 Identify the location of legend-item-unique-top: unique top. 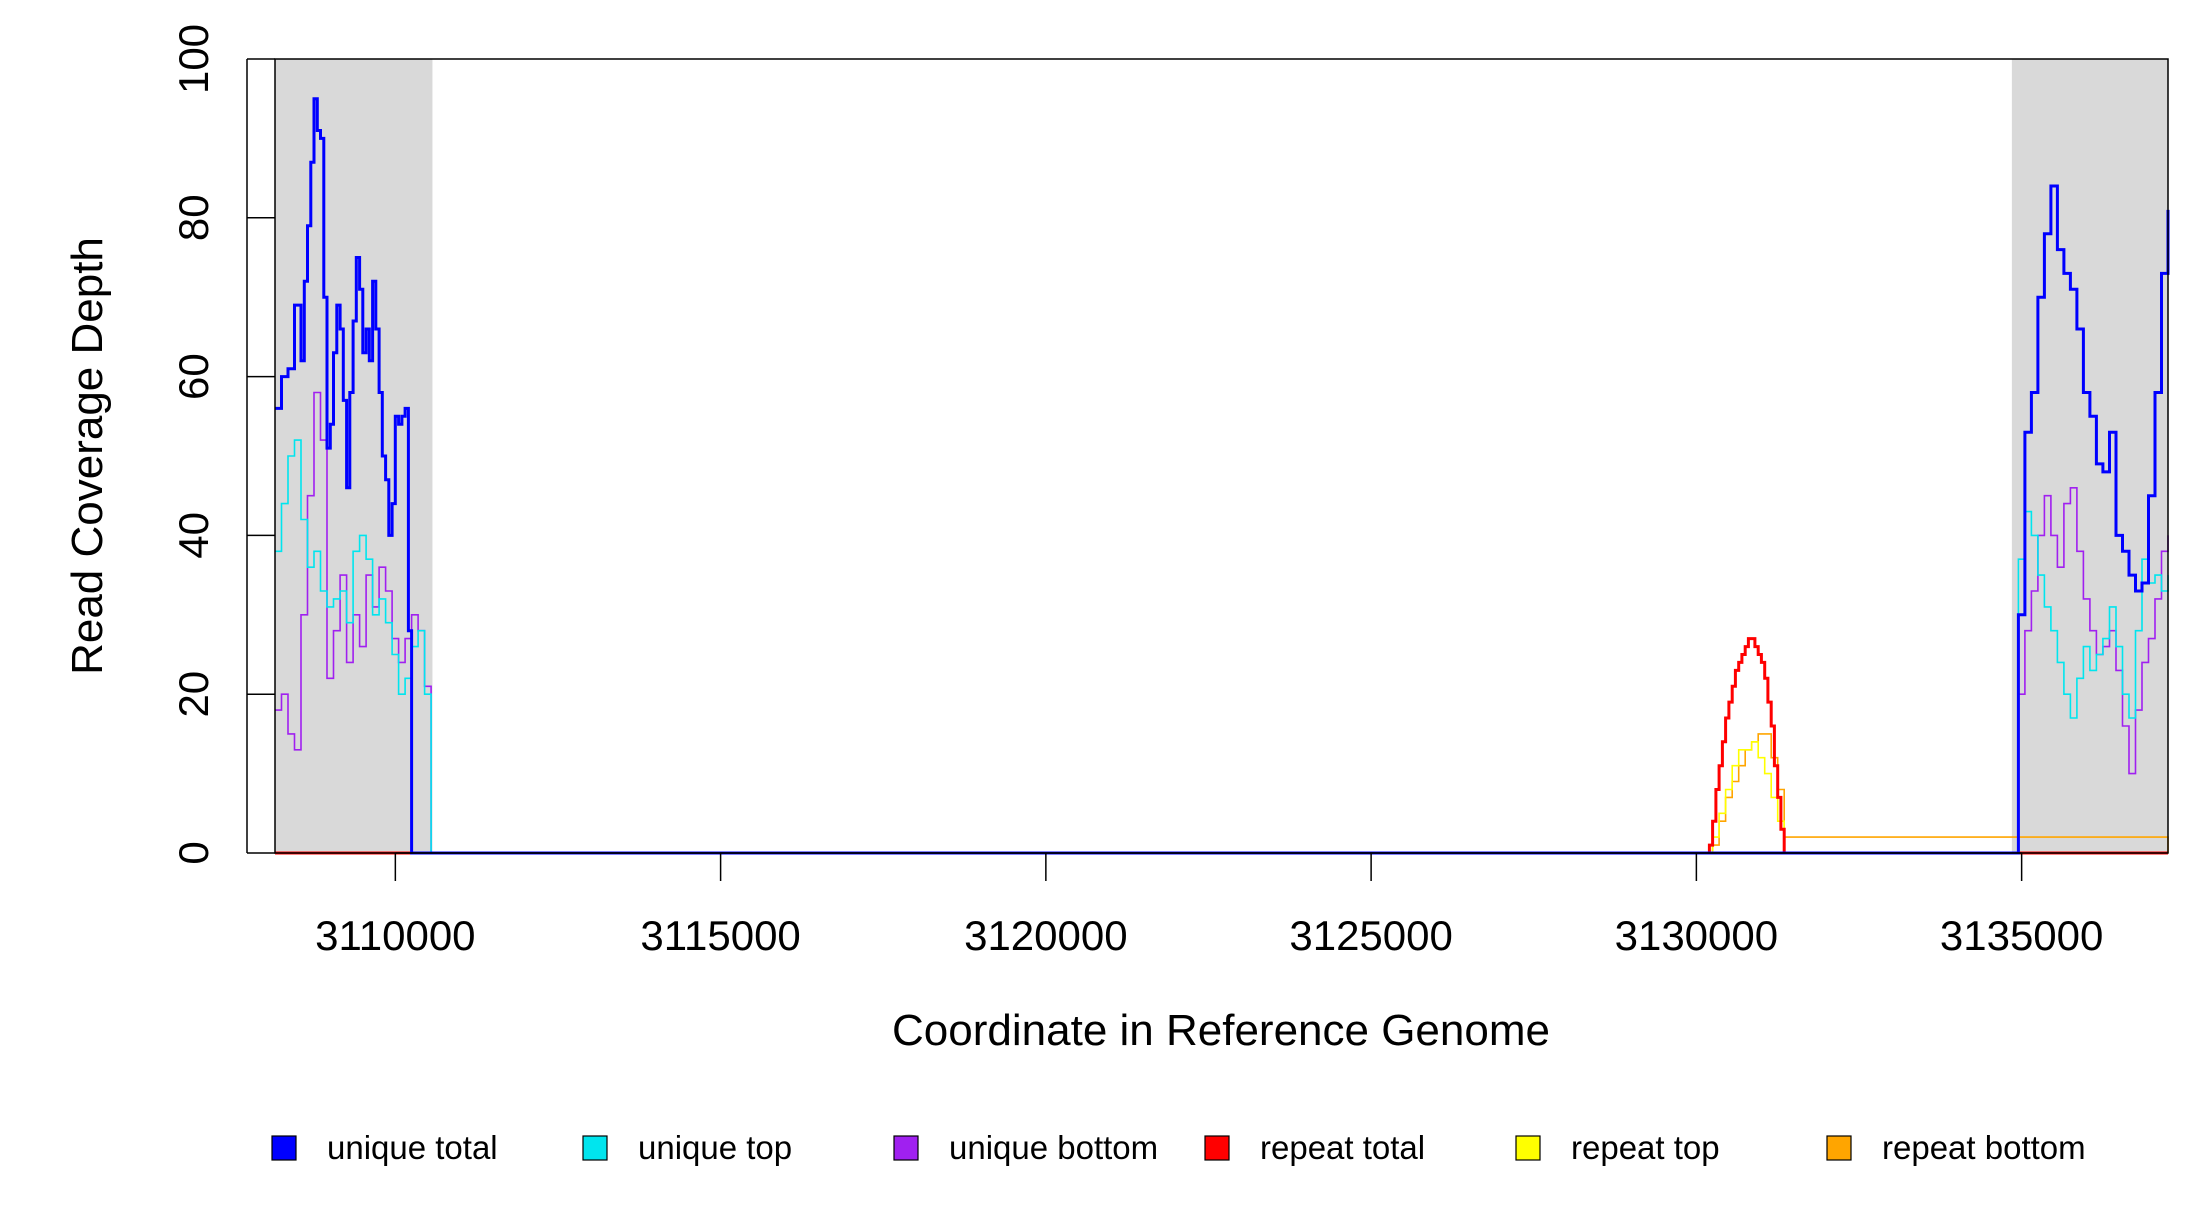
(687, 1147).